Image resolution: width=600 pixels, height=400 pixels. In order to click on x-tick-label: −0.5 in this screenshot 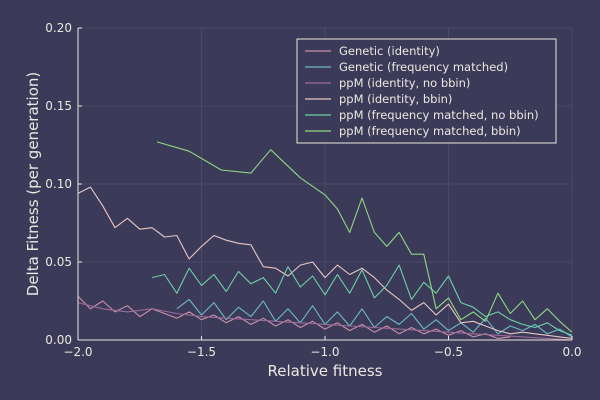, I will do `click(448, 352)`.